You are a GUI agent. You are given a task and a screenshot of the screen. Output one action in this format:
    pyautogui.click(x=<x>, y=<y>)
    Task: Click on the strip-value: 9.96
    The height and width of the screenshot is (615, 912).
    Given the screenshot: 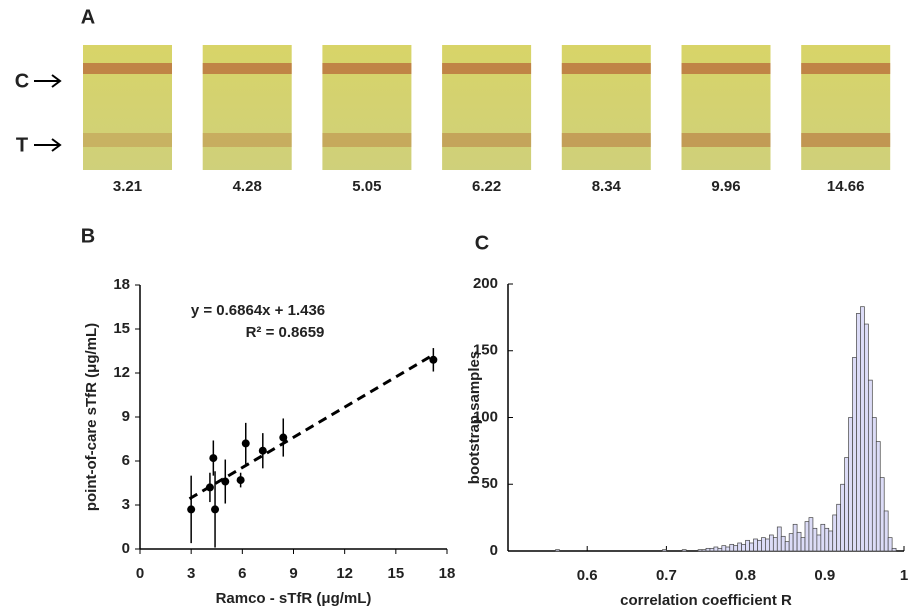 What is the action you would take?
    pyautogui.click(x=725, y=186)
    